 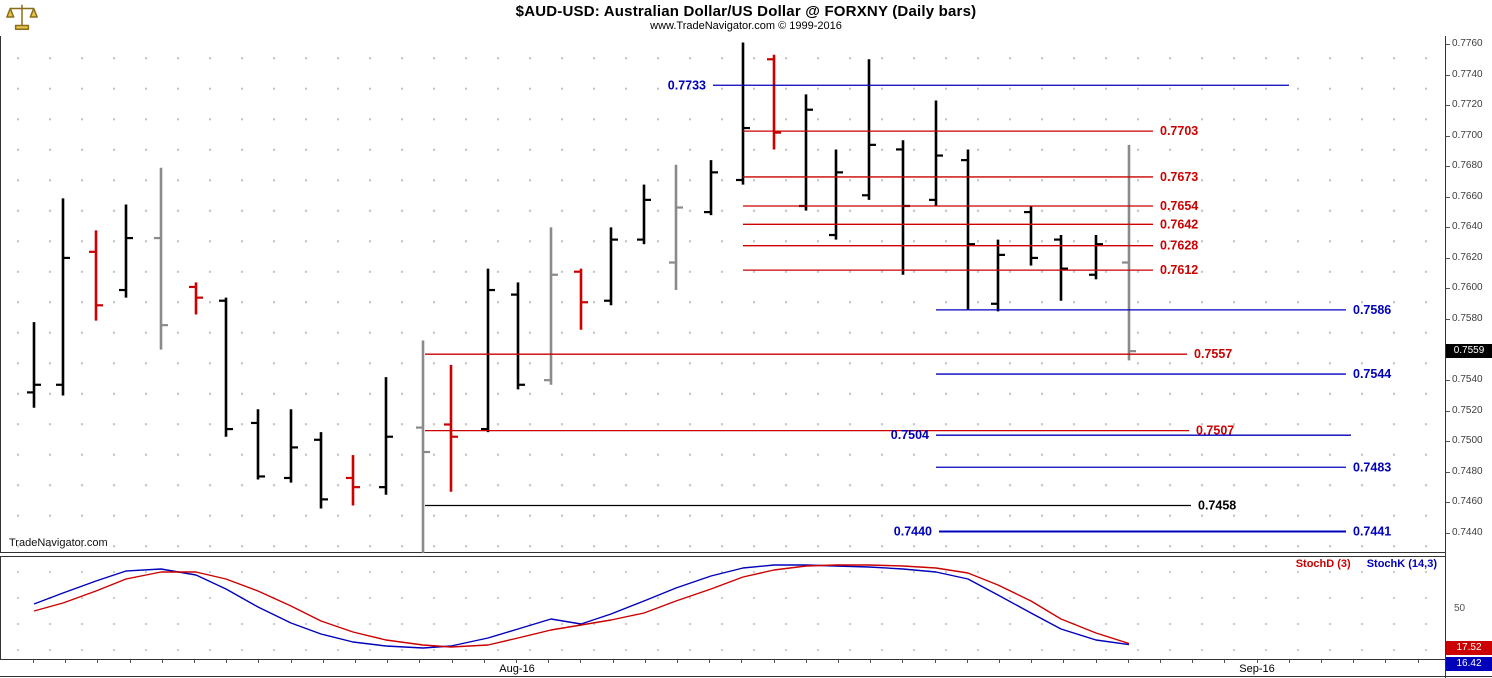 I want to click on price-axis-label: 0.7720, so click(x=1467, y=105).